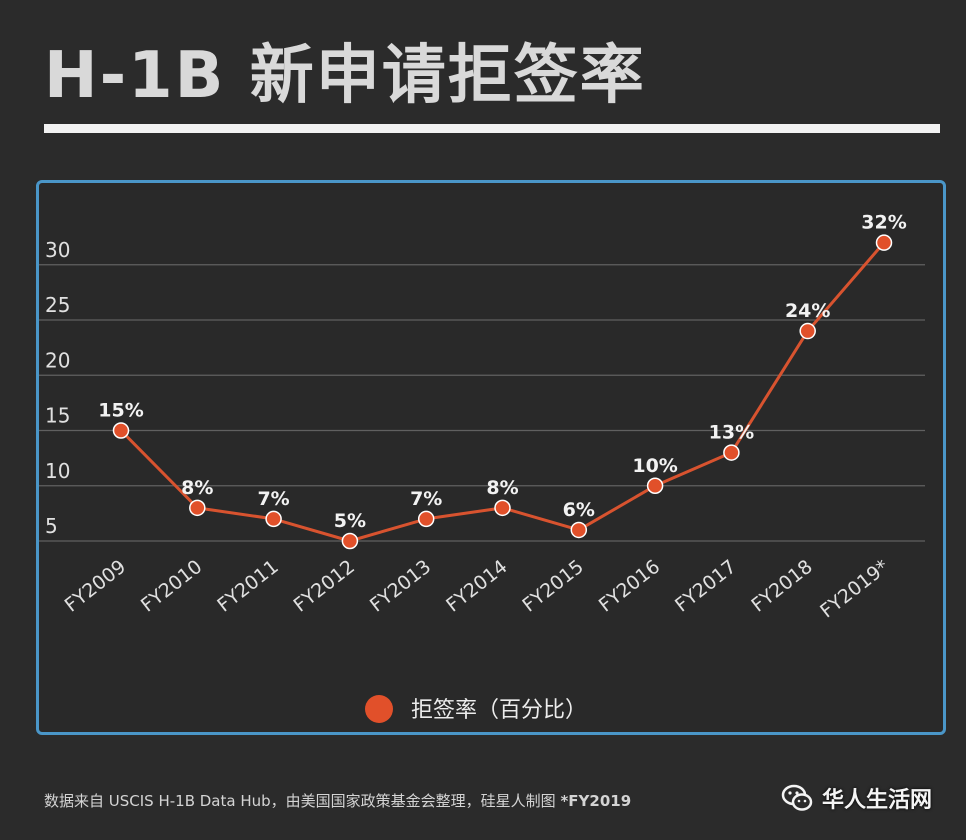  Describe the element at coordinates (629, 586) in the screenshot. I see `x-tick-label: FY2016` at that location.